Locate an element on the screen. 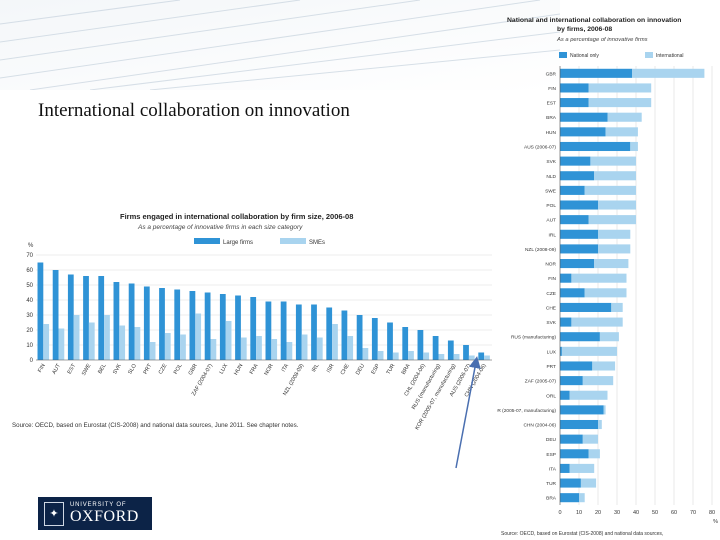  legend-swatch-international is located at coordinates (649, 55).